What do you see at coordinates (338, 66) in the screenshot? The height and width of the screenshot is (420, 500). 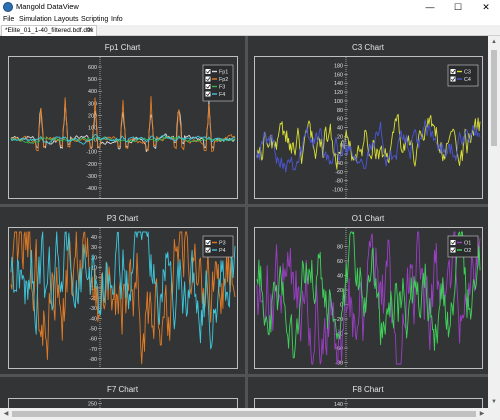 I see `y-tick-label: 180` at bounding box center [338, 66].